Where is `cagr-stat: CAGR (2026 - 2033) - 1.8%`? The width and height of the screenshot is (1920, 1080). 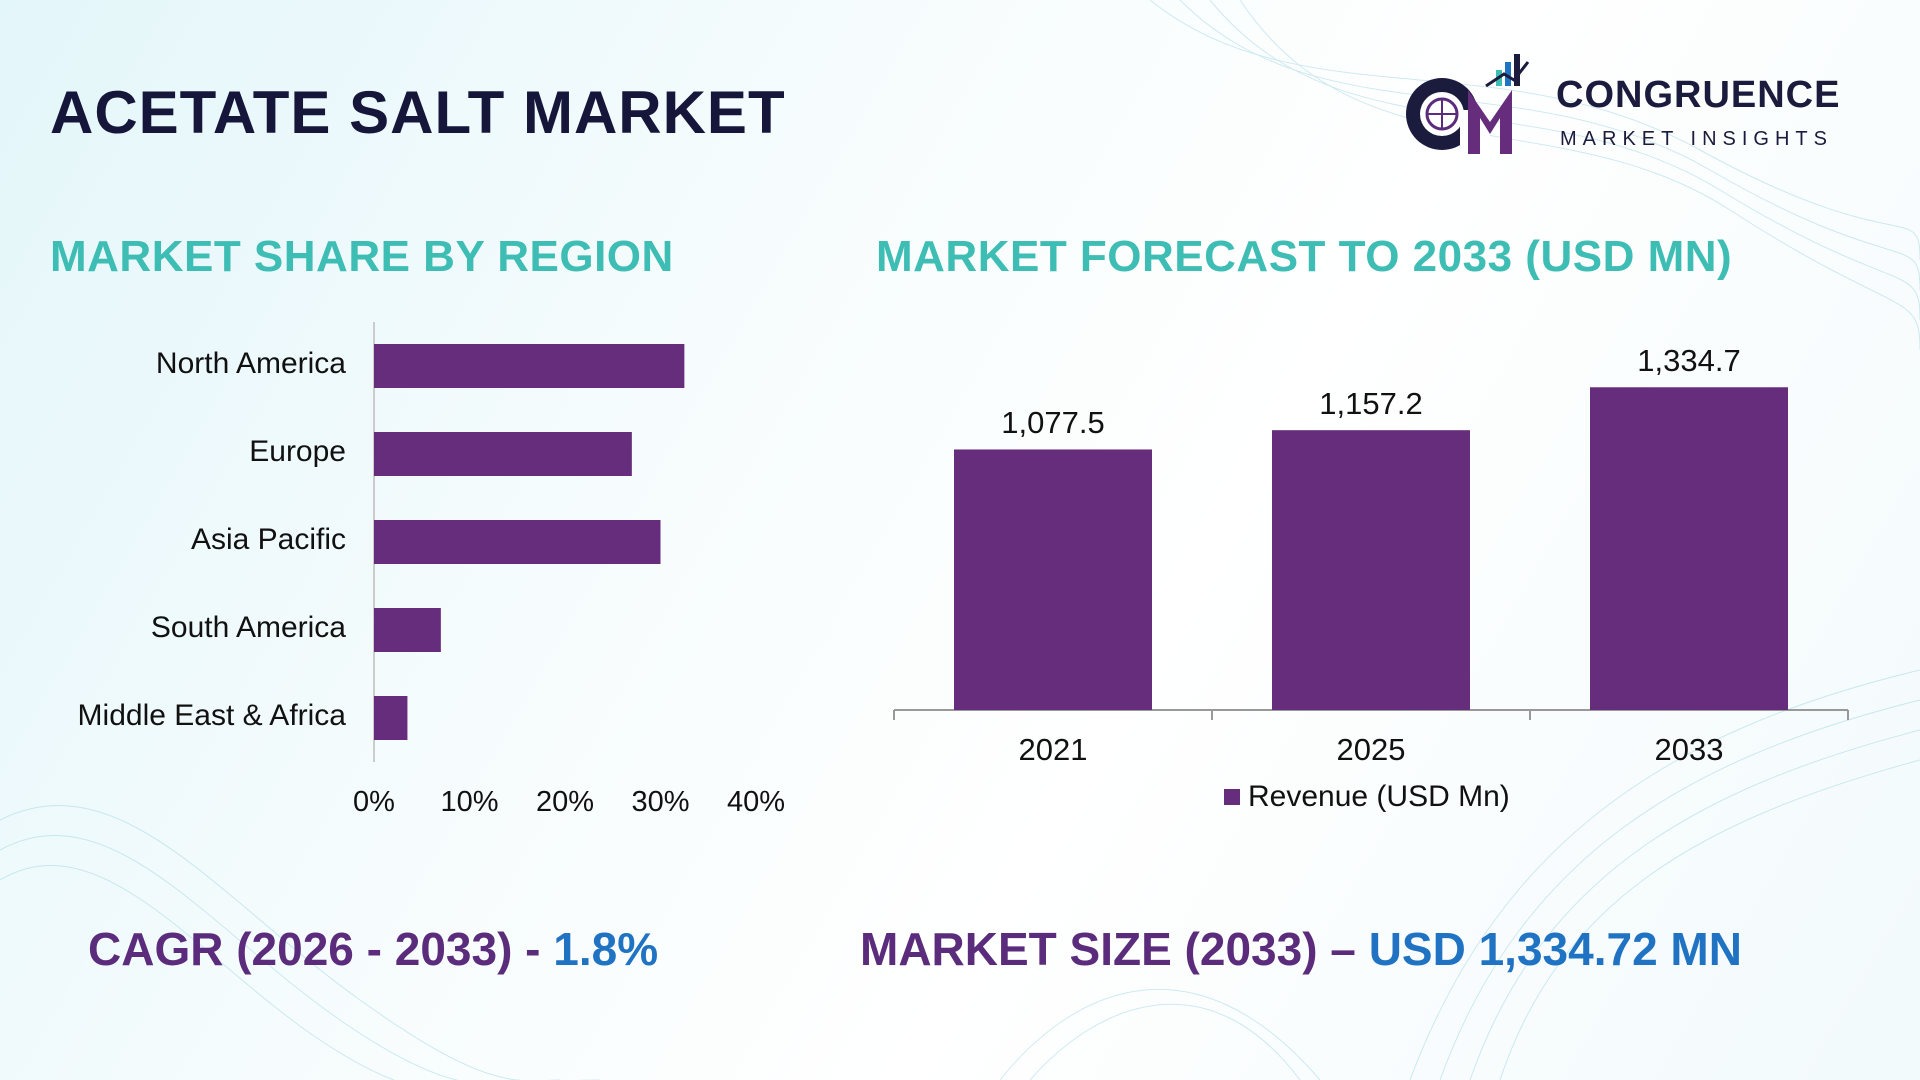
cagr-stat: CAGR (2026 - 2033) - 1.8% is located at coordinates (373, 949).